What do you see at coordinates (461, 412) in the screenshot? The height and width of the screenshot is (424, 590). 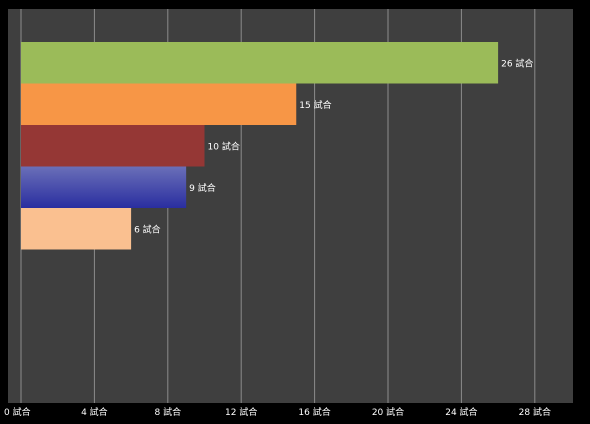 I see `x-tick-label-24: 24 試合` at bounding box center [461, 412].